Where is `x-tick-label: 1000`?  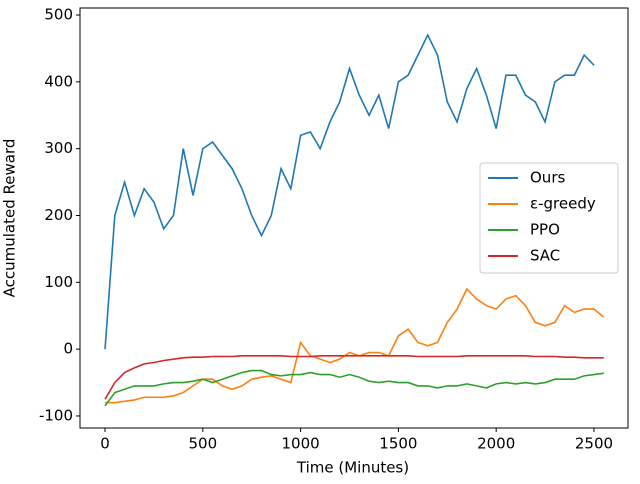 x-tick-label: 1000 is located at coordinates (301, 444).